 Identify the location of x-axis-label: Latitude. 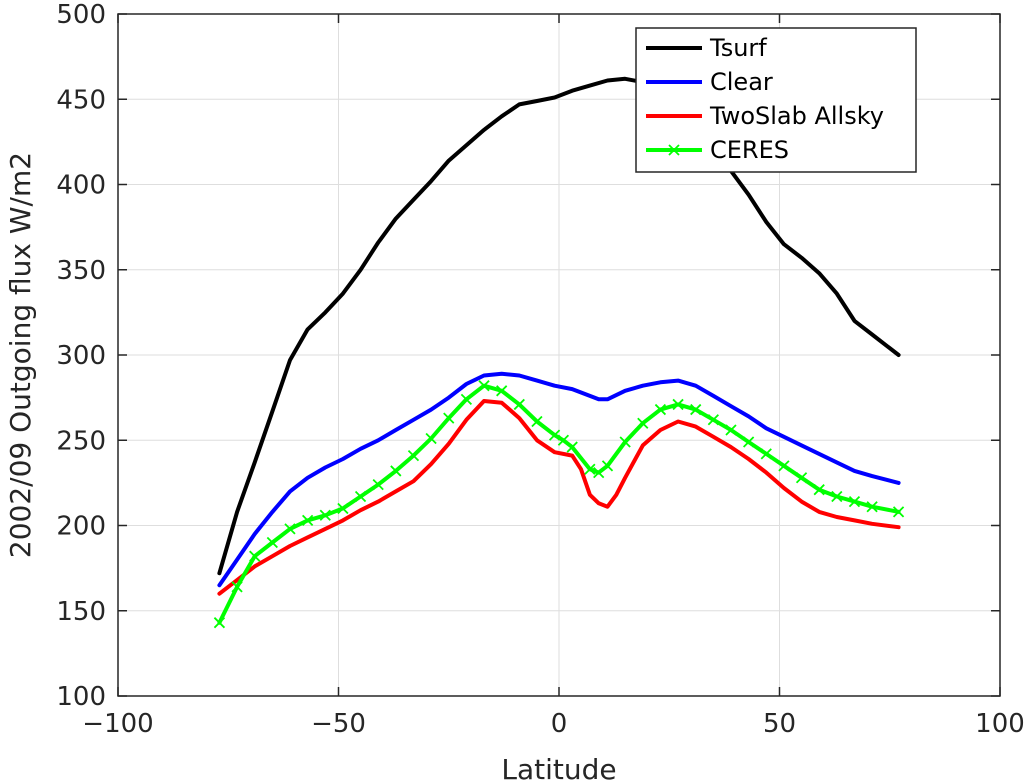
(558, 768).